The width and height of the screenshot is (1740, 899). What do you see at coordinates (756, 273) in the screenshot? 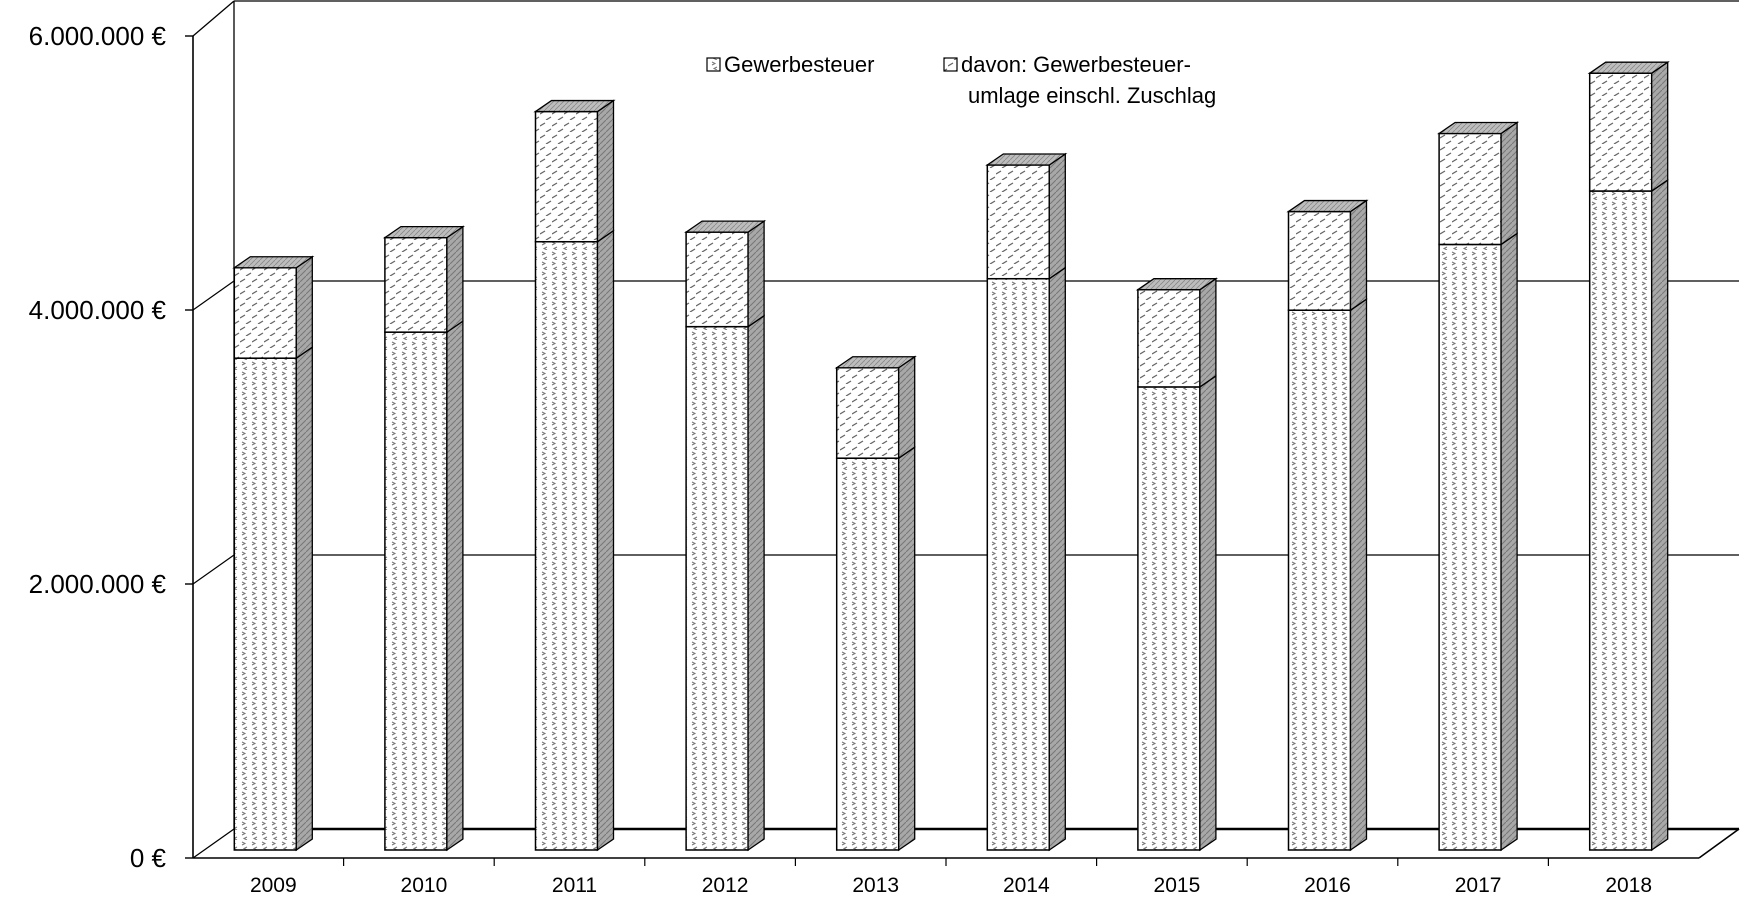
I see `bar-side-gewerbesteuer-2012` at bounding box center [756, 273].